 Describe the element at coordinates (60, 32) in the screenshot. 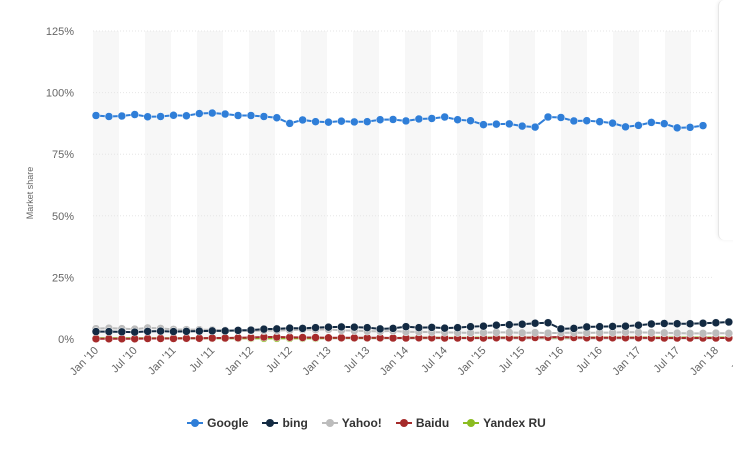

I see `y-tick-label: 125%` at that location.